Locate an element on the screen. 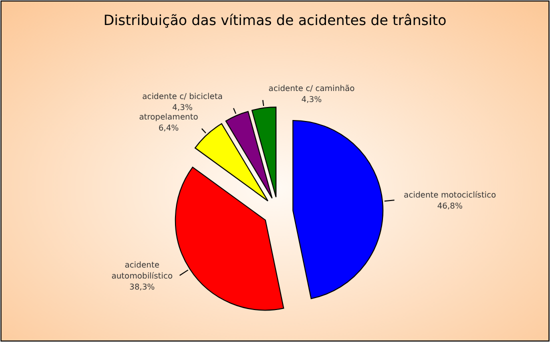 The height and width of the screenshot is (342, 550). slice-label: acidente automobilístico is located at coordinates (142, 270).